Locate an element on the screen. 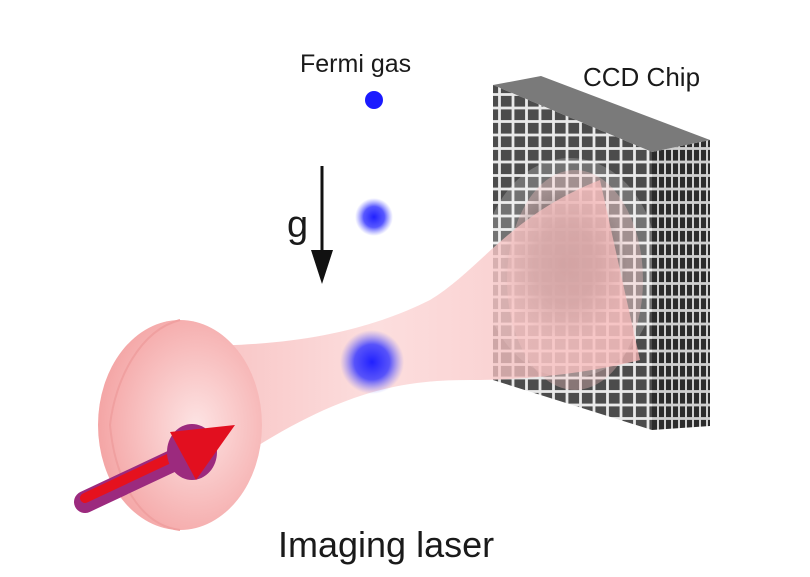  ccd-chip-top is located at coordinates (601, 114).